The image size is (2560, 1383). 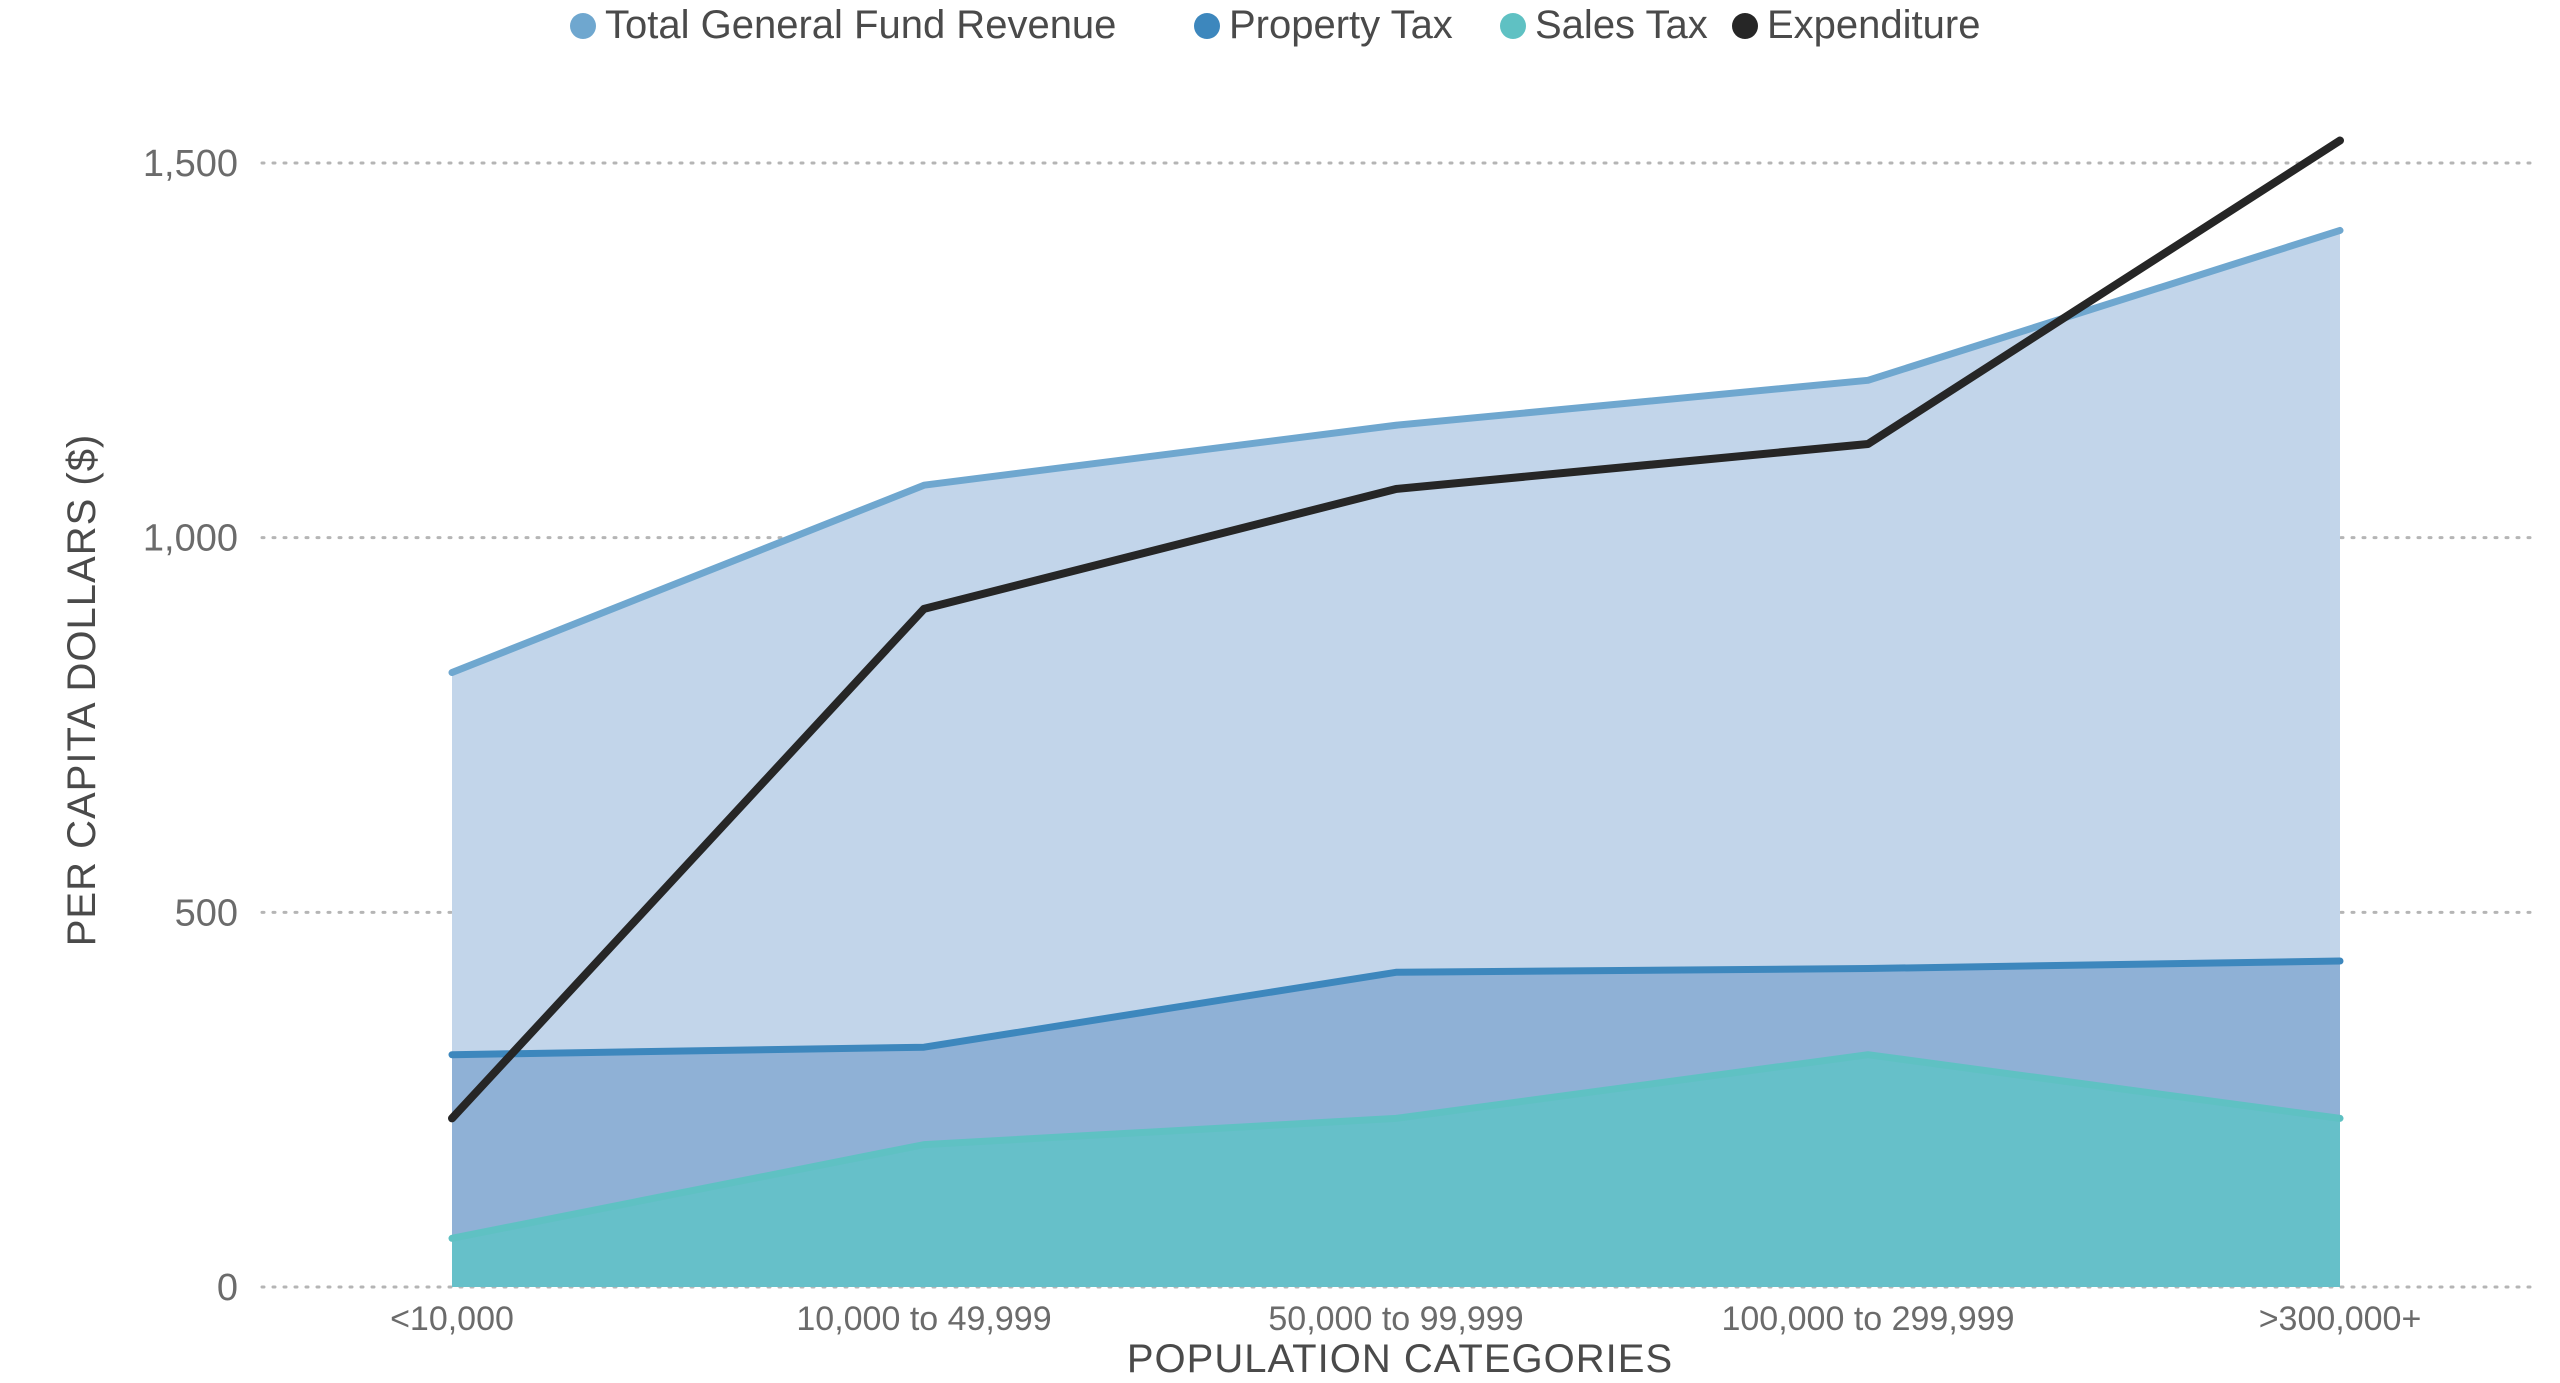 I want to click on y-tick-label: 1,500, so click(x=190, y=164).